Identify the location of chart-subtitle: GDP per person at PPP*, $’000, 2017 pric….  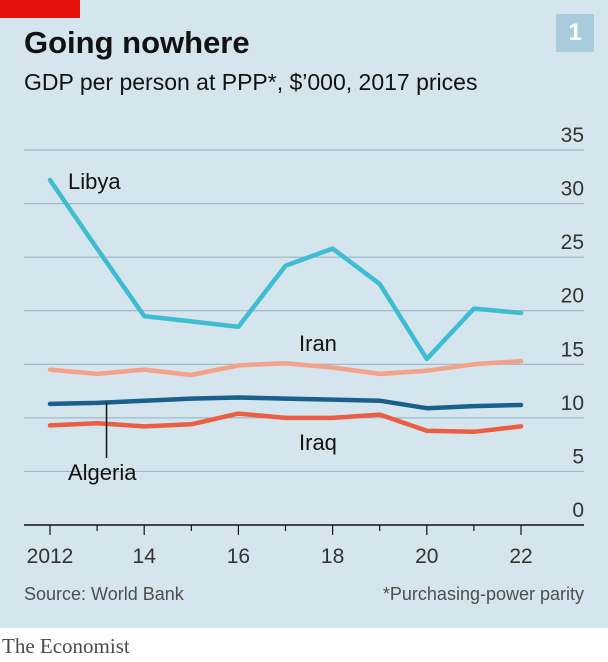
(251, 82).